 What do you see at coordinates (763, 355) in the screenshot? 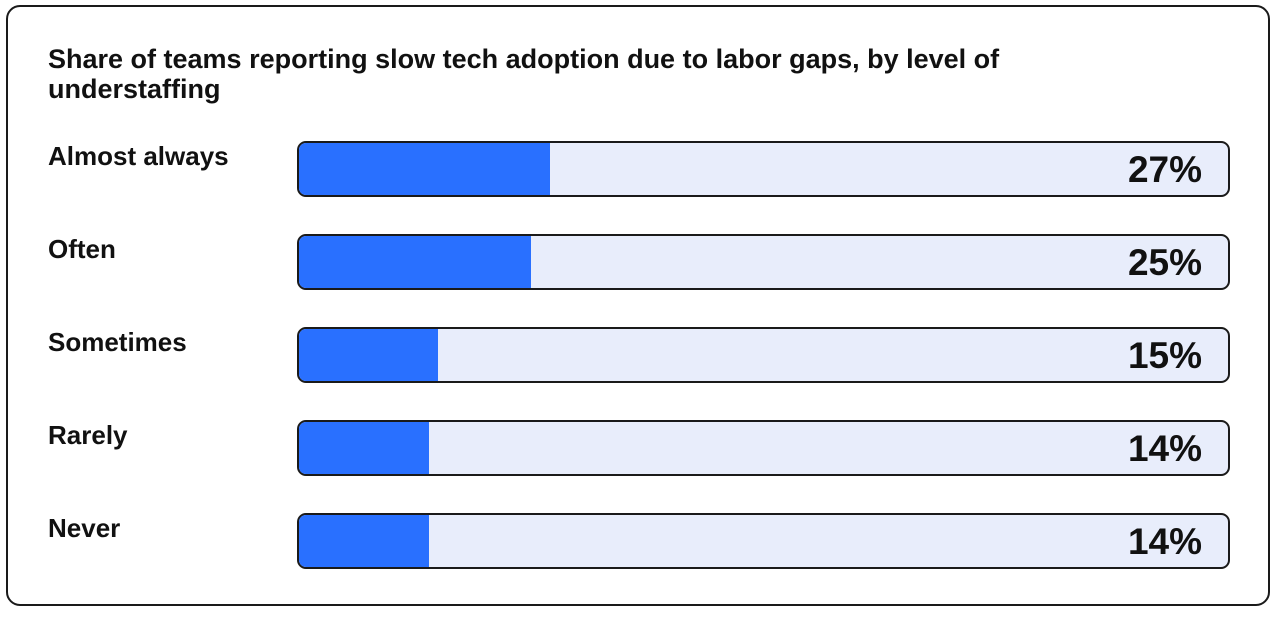
I see `bar-track: 15%` at bounding box center [763, 355].